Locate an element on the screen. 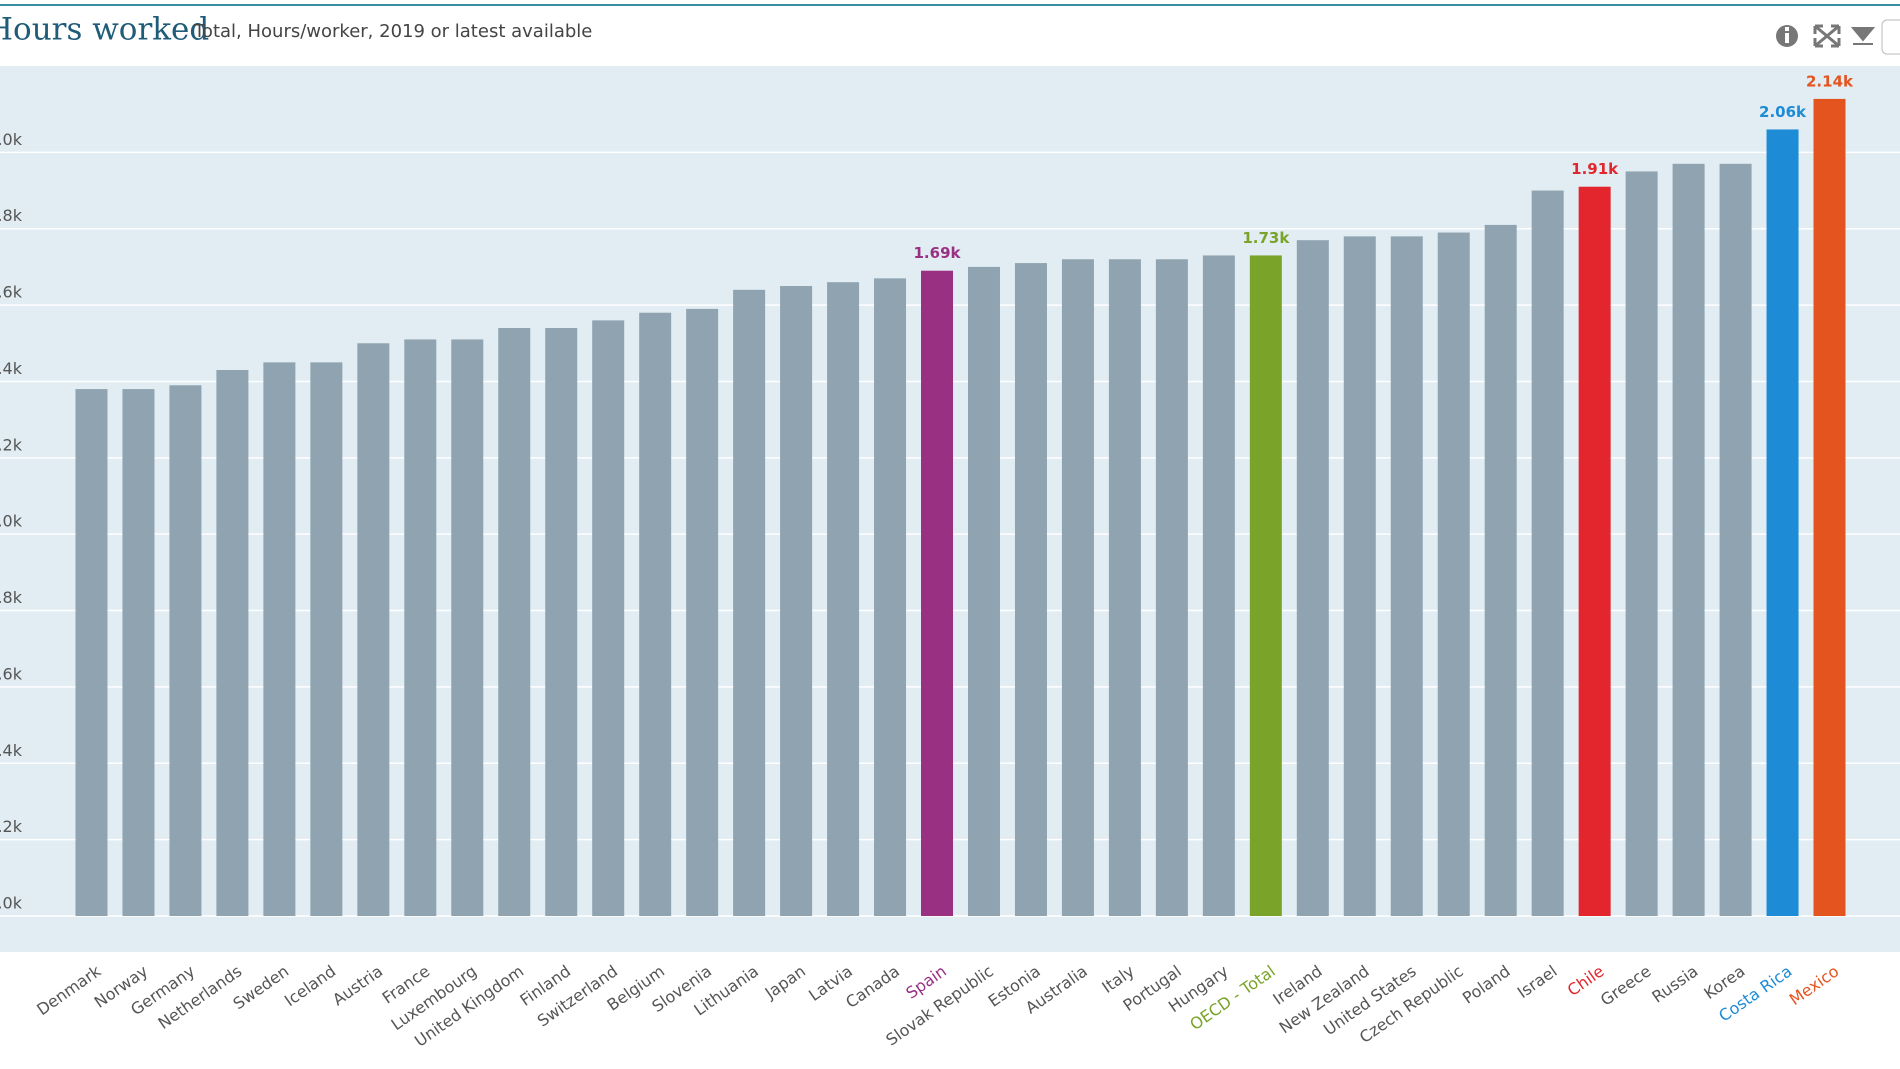  y-tick-label: 0.4k is located at coordinates (11, 750).